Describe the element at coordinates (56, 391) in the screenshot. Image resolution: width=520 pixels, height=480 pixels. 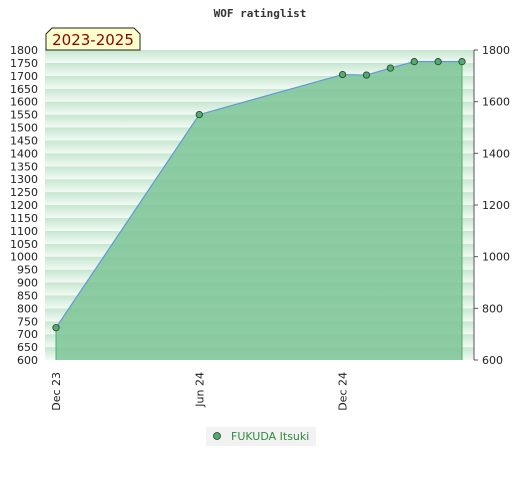
I see `x-tick-label: Dec 23` at that location.